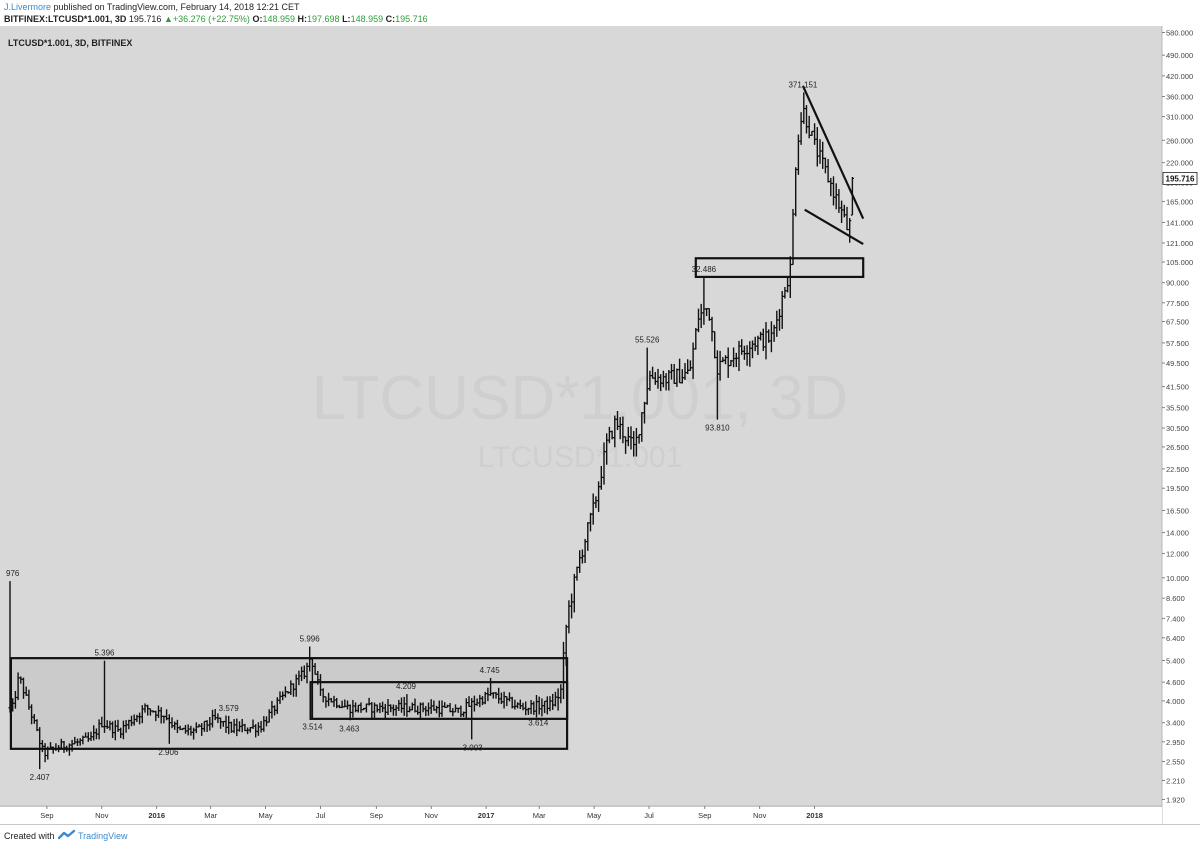  What do you see at coordinates (367, 19) in the screenshot?
I see `low-value: 148.959` at bounding box center [367, 19].